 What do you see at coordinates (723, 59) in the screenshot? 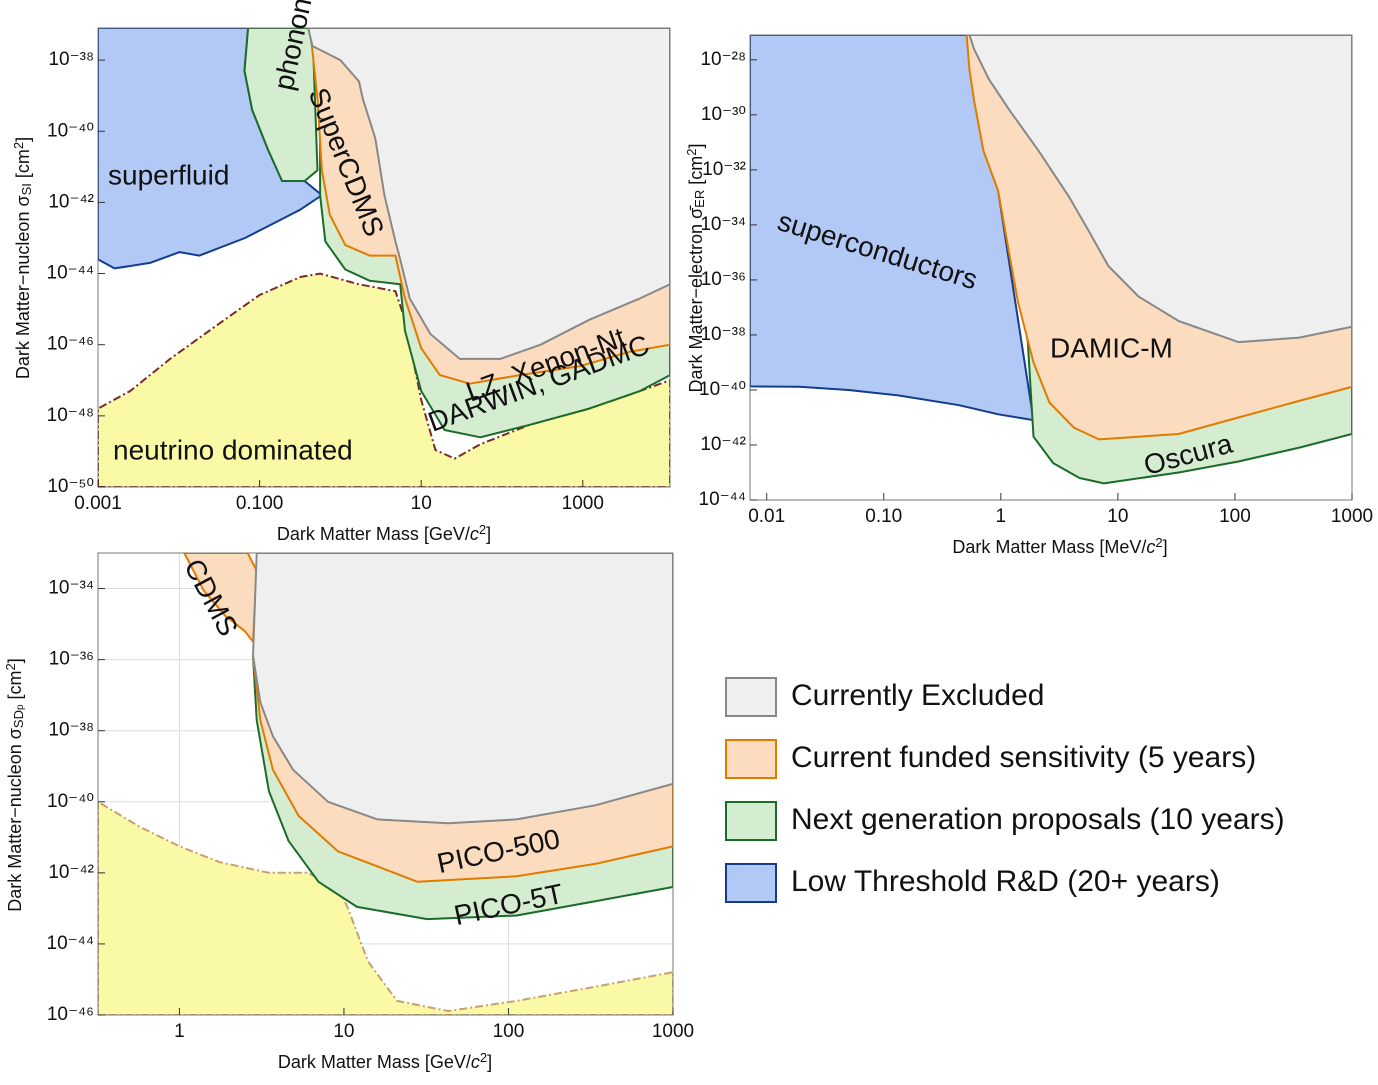
I see `y-tick-label: 10⁻²⁸` at bounding box center [723, 59].